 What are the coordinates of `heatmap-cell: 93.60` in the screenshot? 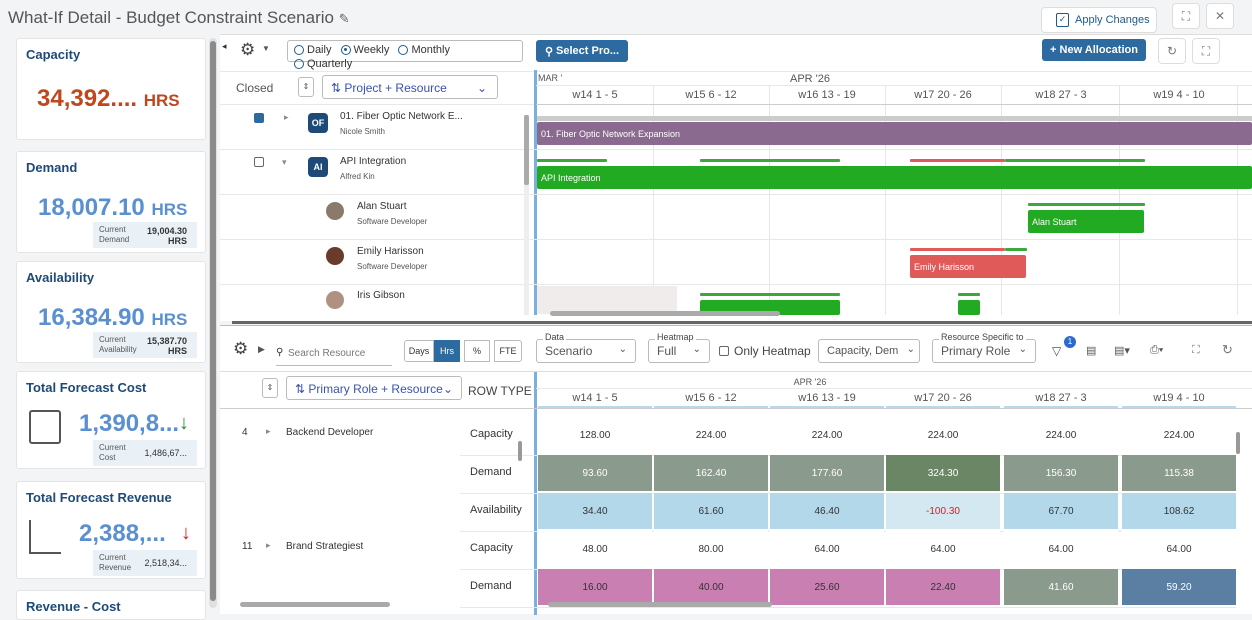 It's located at (595, 473).